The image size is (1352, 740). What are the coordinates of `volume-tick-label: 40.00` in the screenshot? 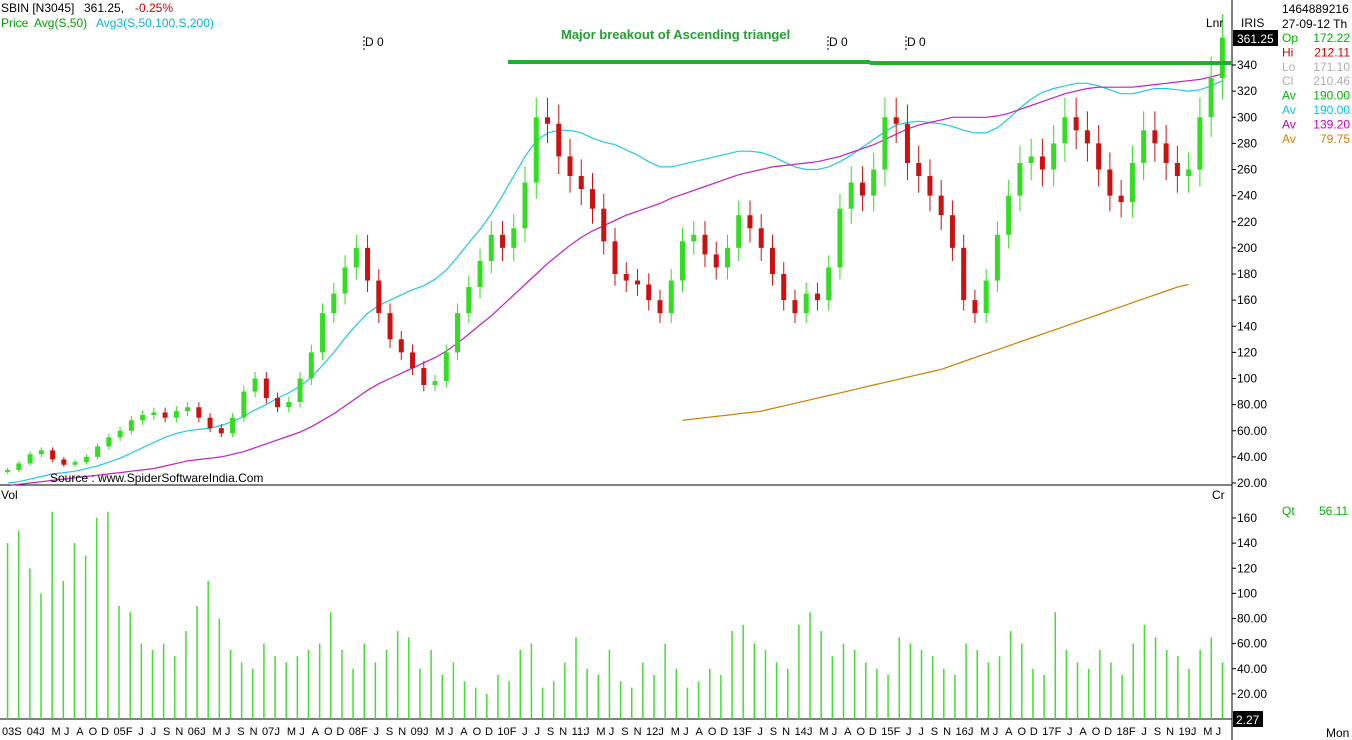 It's located at (1252, 669).